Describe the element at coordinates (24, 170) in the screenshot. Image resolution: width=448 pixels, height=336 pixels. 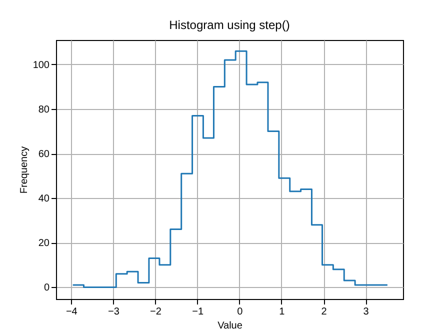
I see `y-axis-title: Frequency` at that location.